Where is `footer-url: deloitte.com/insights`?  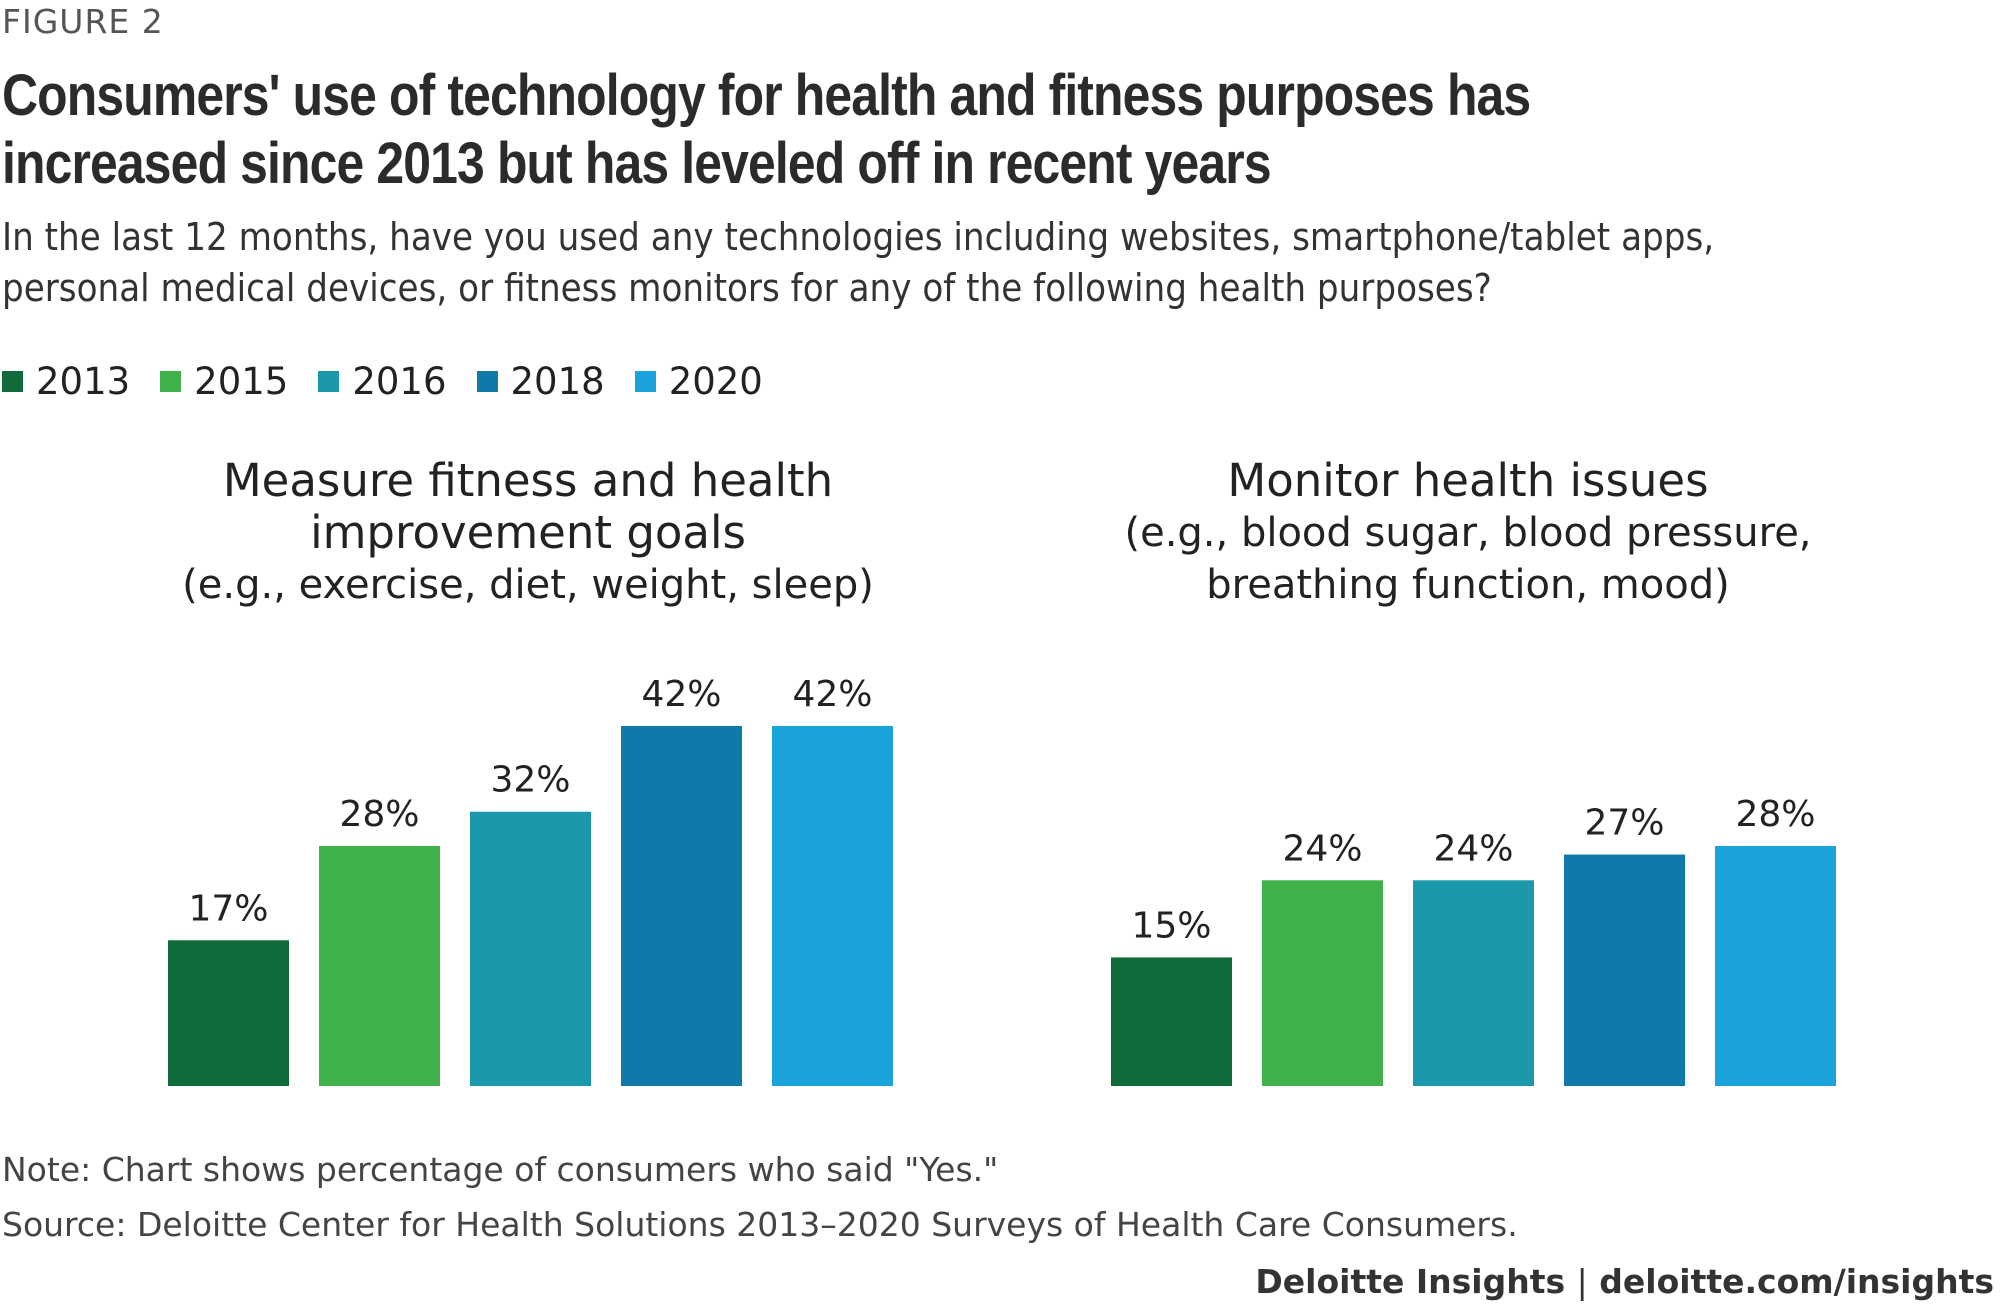
footer-url: deloitte.com/insights is located at coordinates (1796, 1281).